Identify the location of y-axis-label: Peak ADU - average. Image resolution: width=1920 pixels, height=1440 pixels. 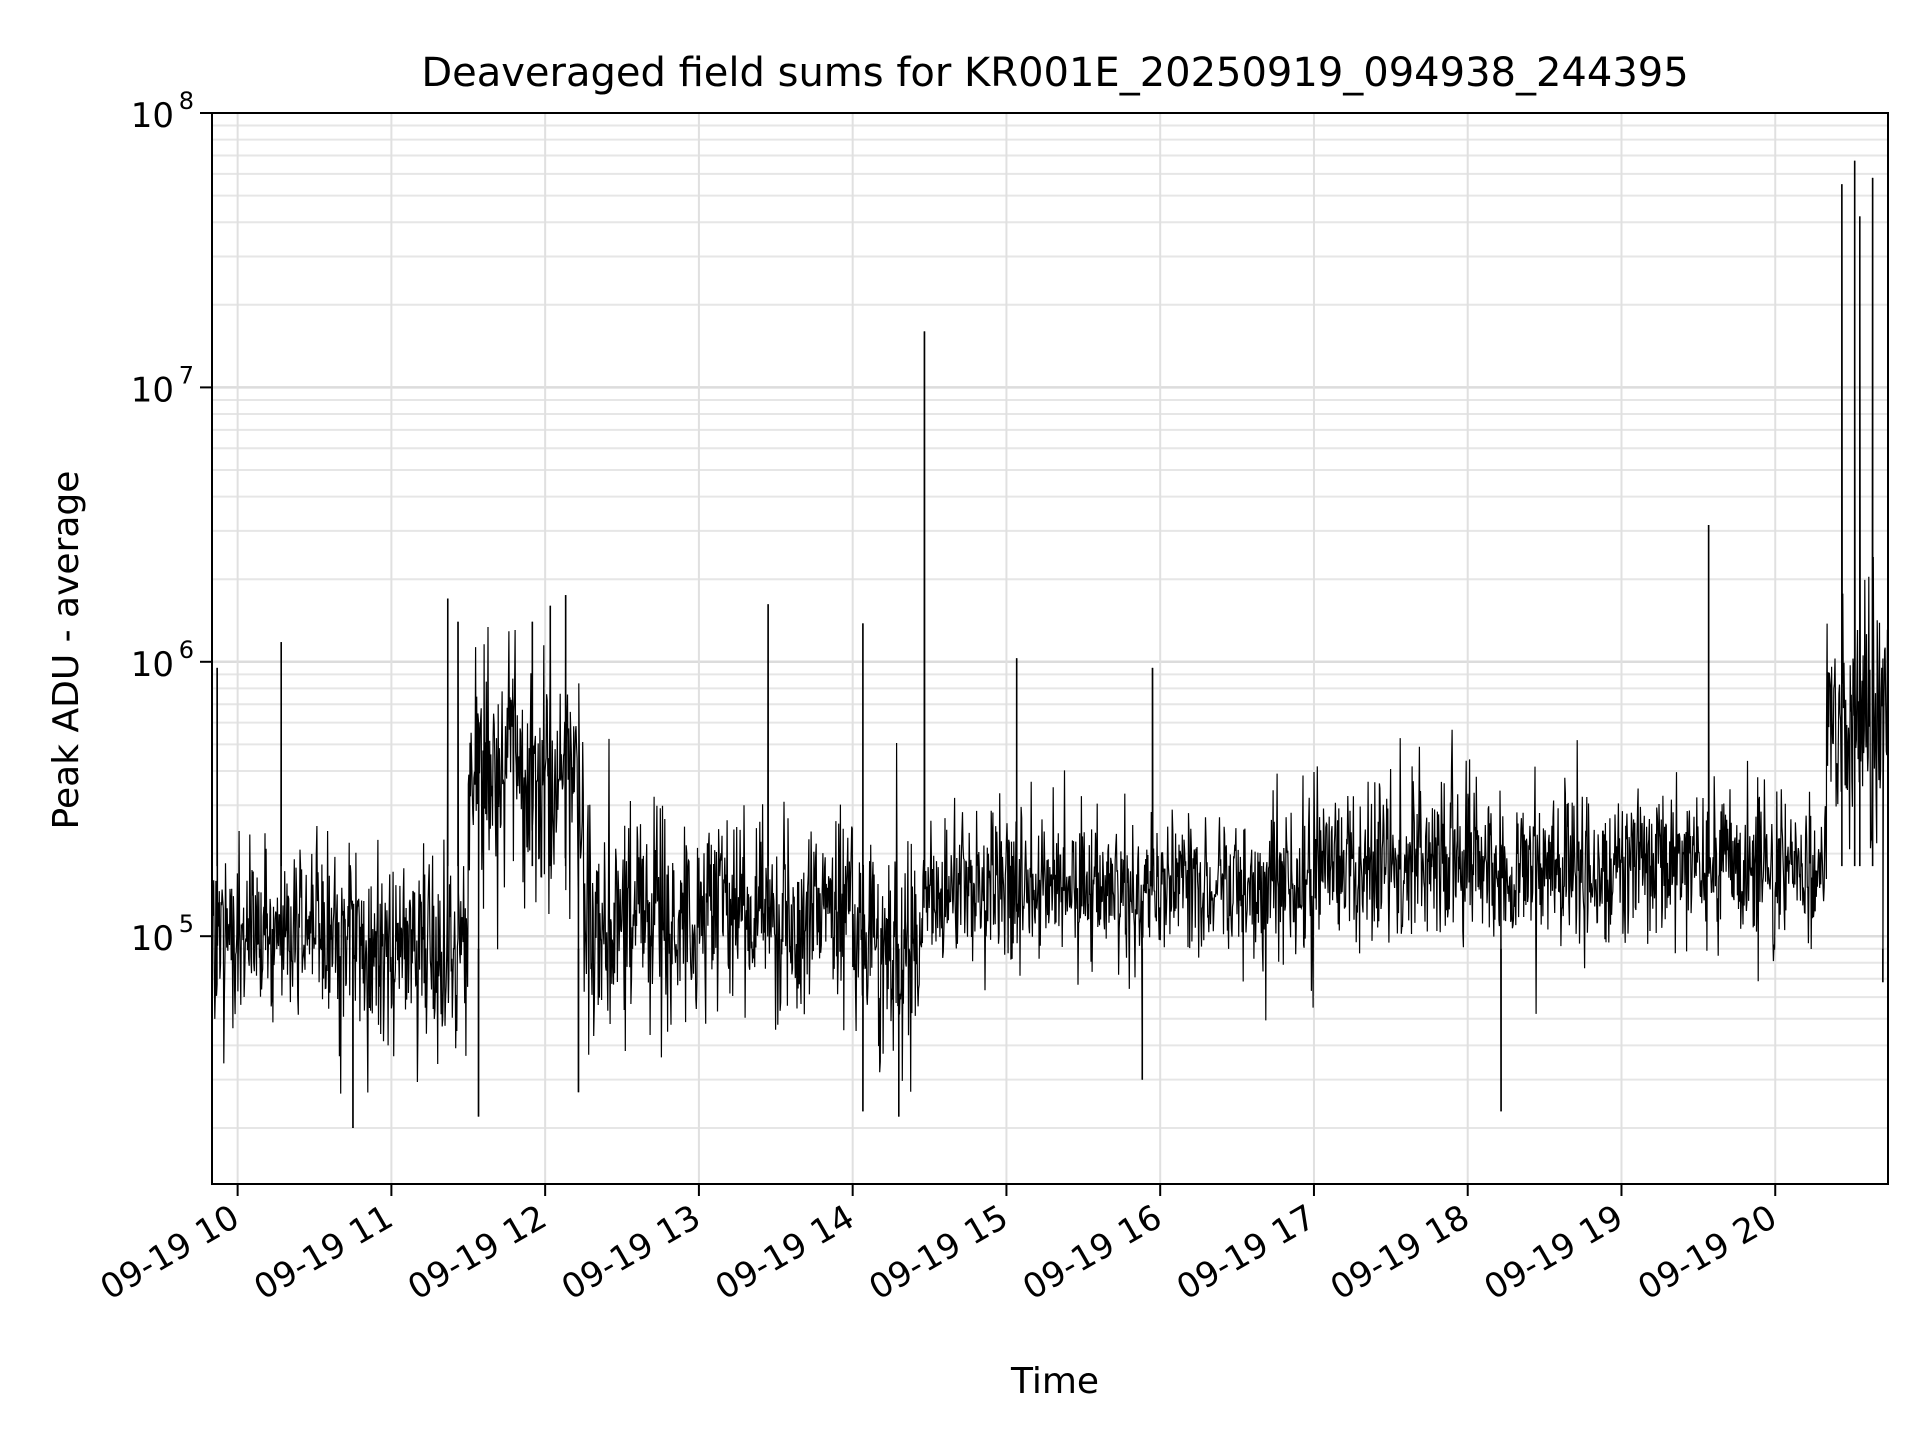
(66, 650).